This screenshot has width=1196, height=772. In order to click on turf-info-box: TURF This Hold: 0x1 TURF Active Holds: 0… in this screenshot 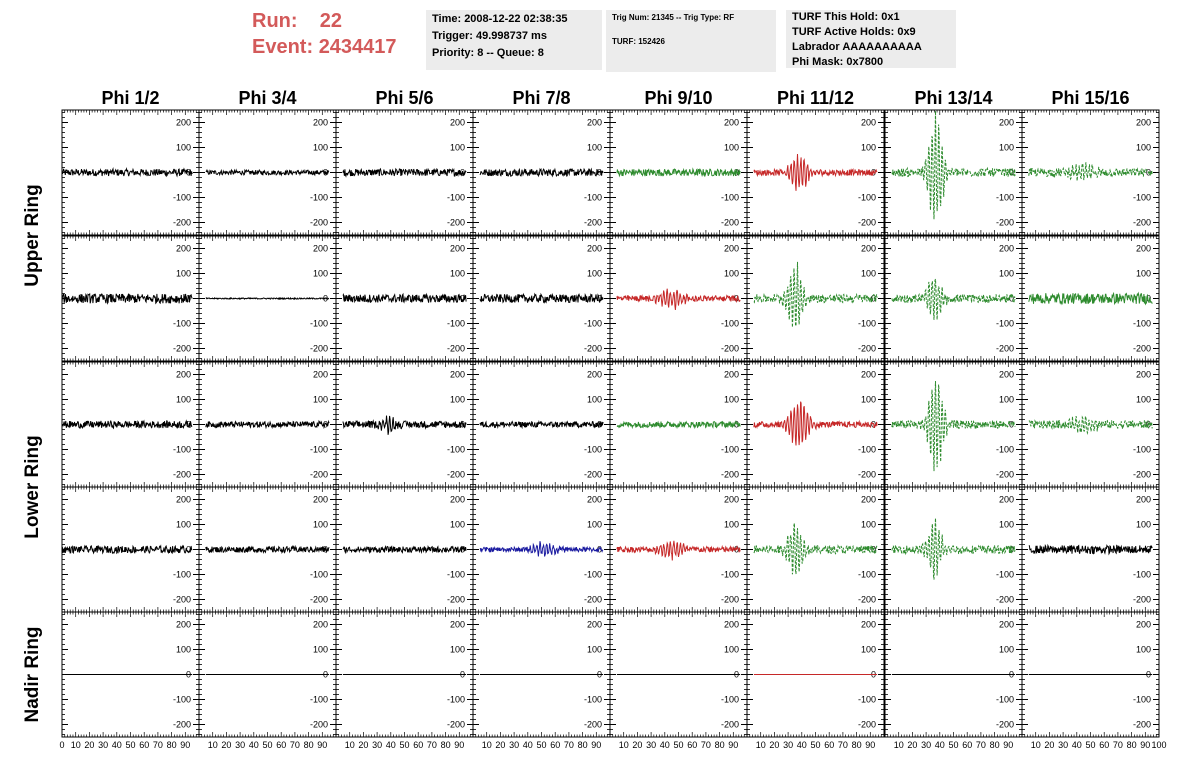, I will do `click(871, 39)`.